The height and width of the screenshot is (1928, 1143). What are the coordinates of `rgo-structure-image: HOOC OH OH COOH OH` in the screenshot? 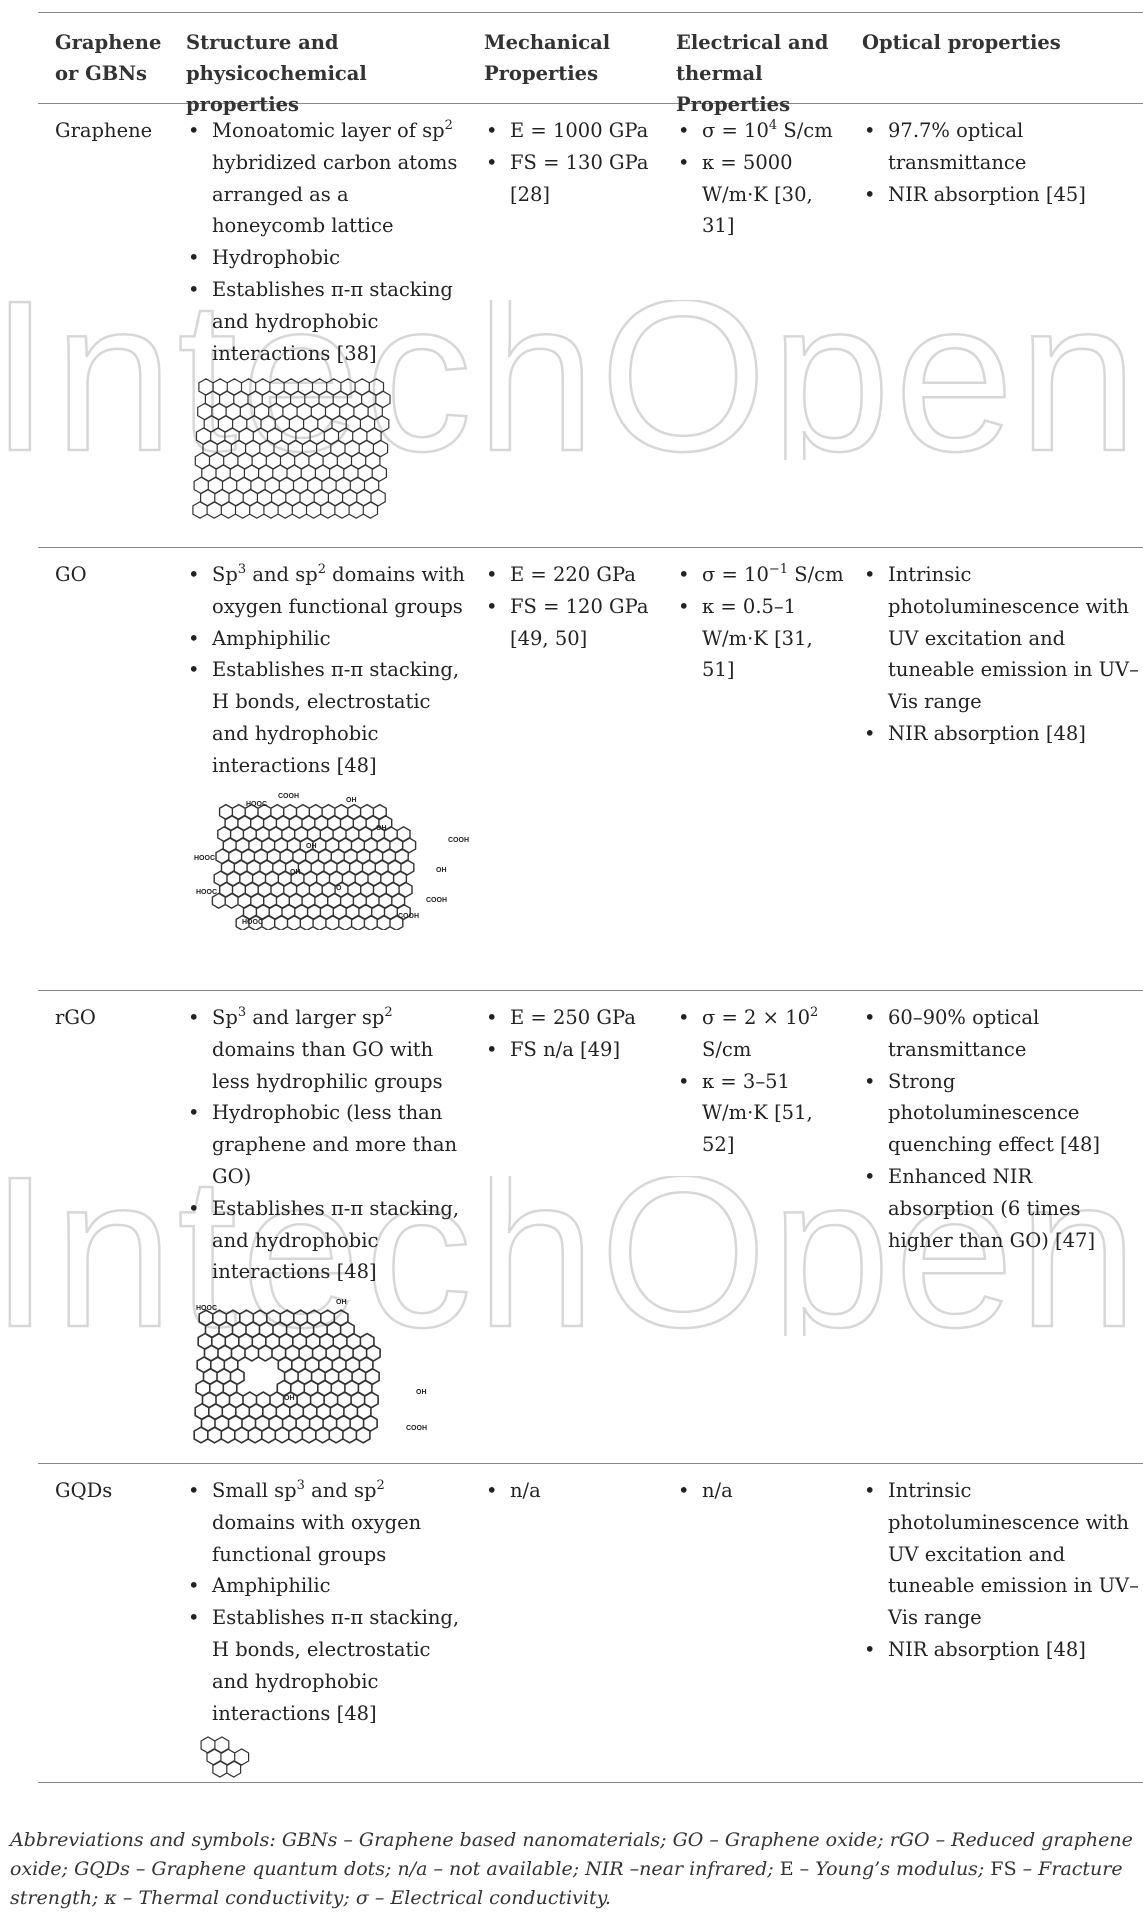 It's located at (310, 1371).